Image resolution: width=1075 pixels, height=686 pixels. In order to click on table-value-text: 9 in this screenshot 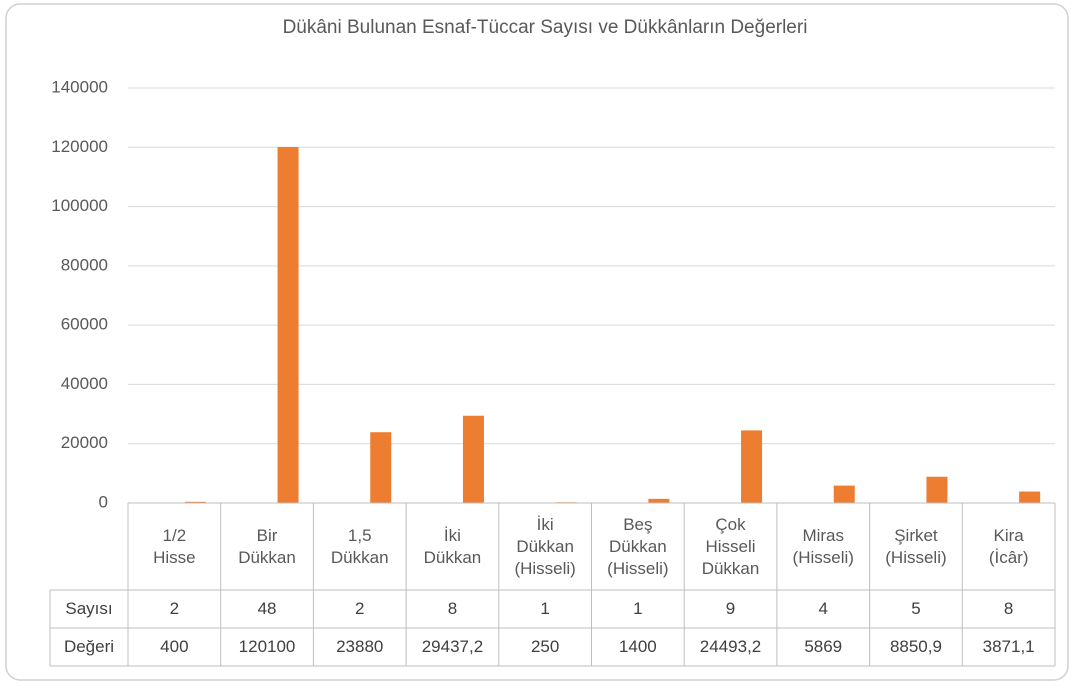, I will do `click(730, 608)`.